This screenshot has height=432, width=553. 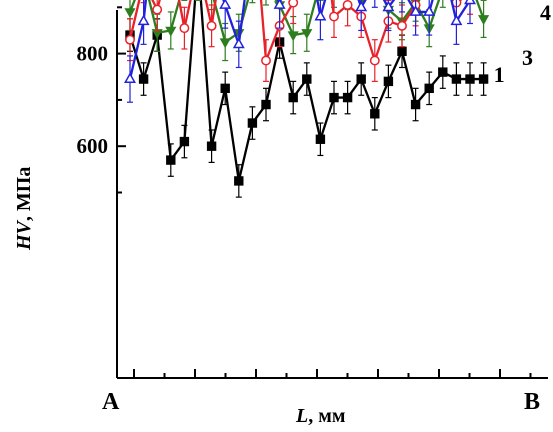 I want to click on y-ticks: 60080010001200, so click(x=101, y=100).